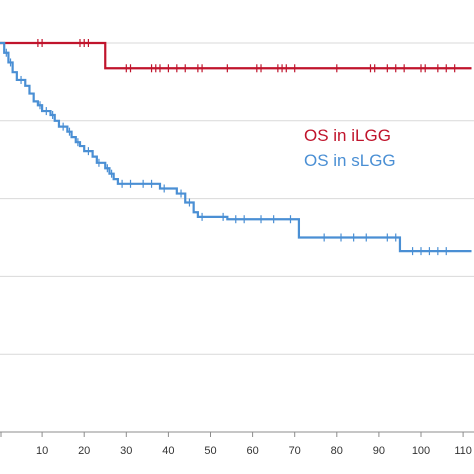 The image size is (474, 474). I want to click on x-tick-label: 30, so click(126, 451).